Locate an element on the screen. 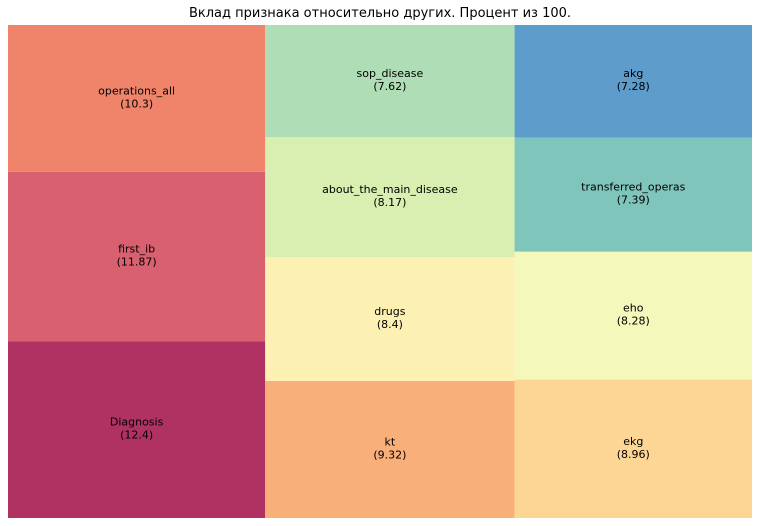  tile-name-label: about_the_main_disease is located at coordinates (390, 189).